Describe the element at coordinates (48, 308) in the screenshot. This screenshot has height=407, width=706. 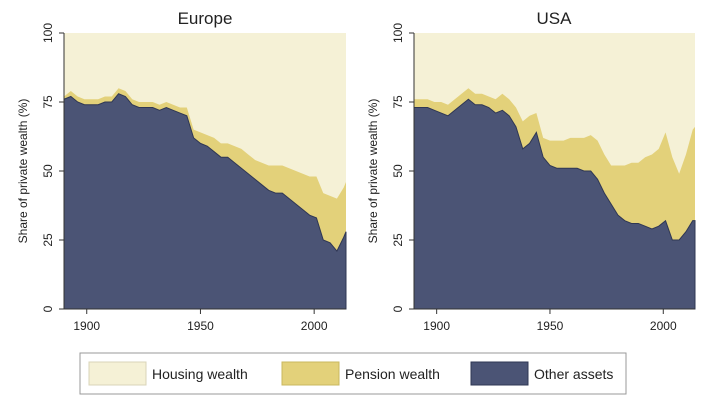
I see `y-tick-label-europe-0: 0` at that location.